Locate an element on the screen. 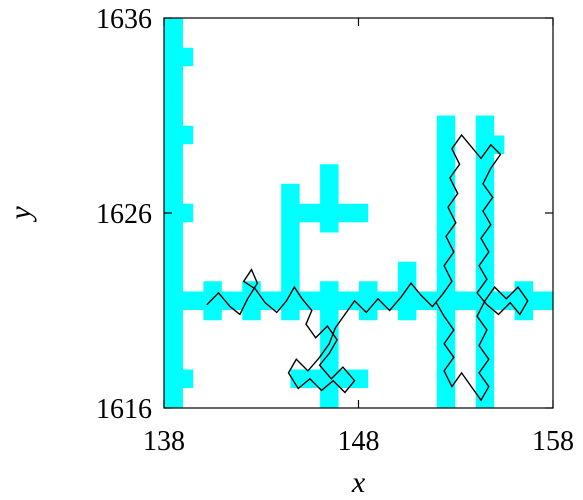  x-tick-label: 138 is located at coordinates (164, 441).